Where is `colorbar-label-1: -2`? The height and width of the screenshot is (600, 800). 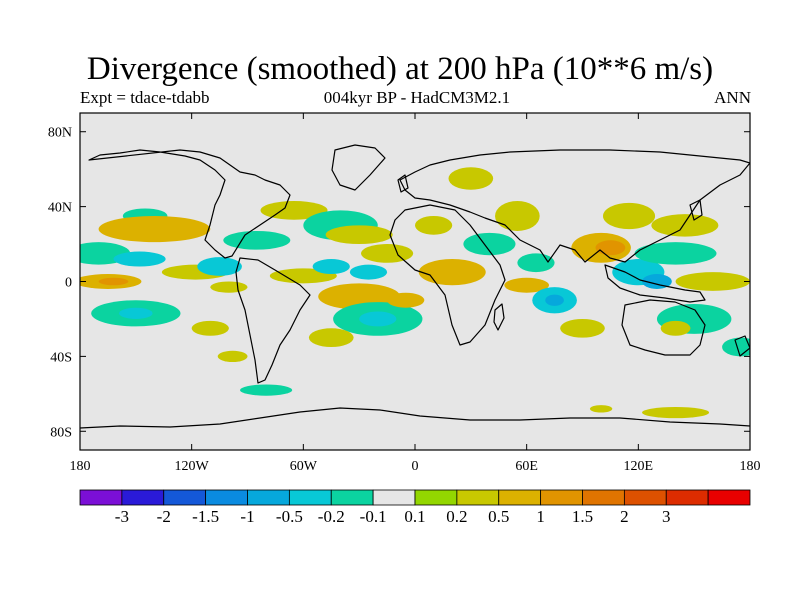 colorbar-label-1: -2 is located at coordinates (164, 516).